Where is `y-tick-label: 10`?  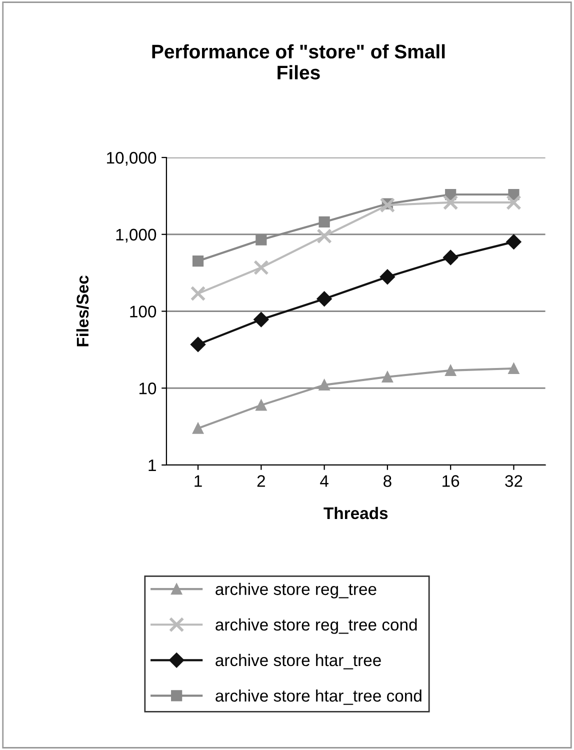
y-tick-label: 10 is located at coordinates (147, 388).